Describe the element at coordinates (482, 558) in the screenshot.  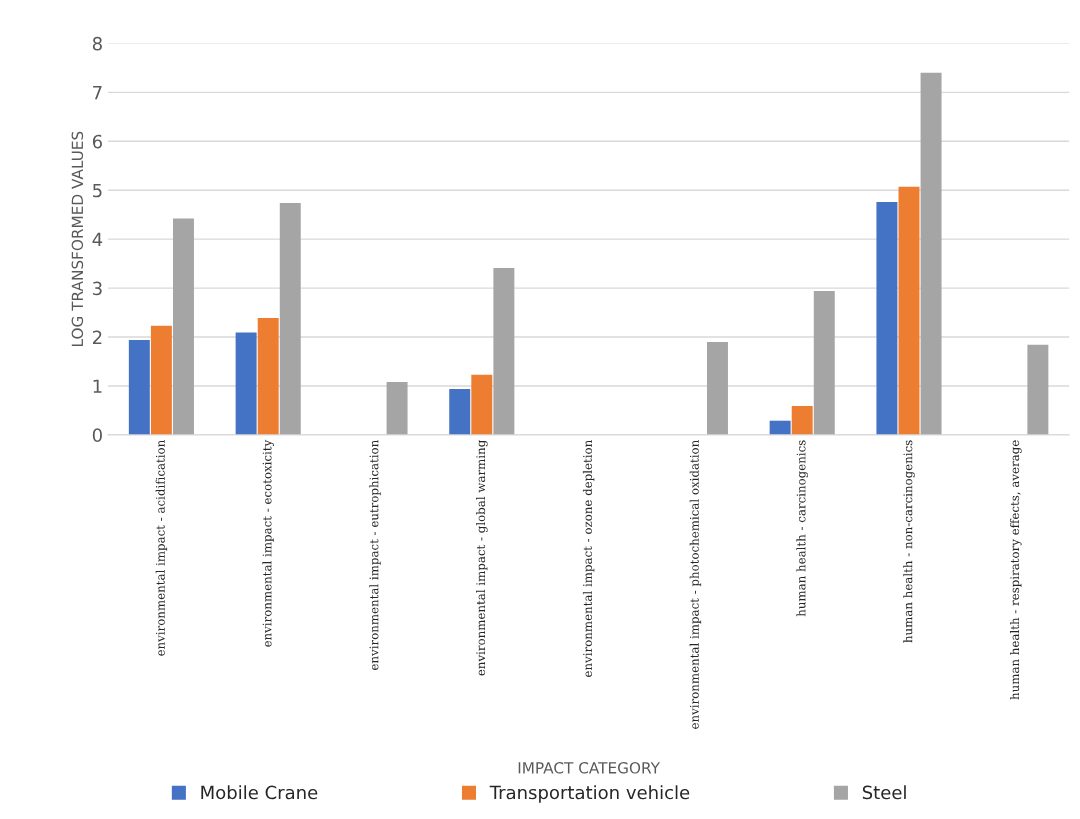
I see `x-tick-label: environmental impact - global warming` at that location.